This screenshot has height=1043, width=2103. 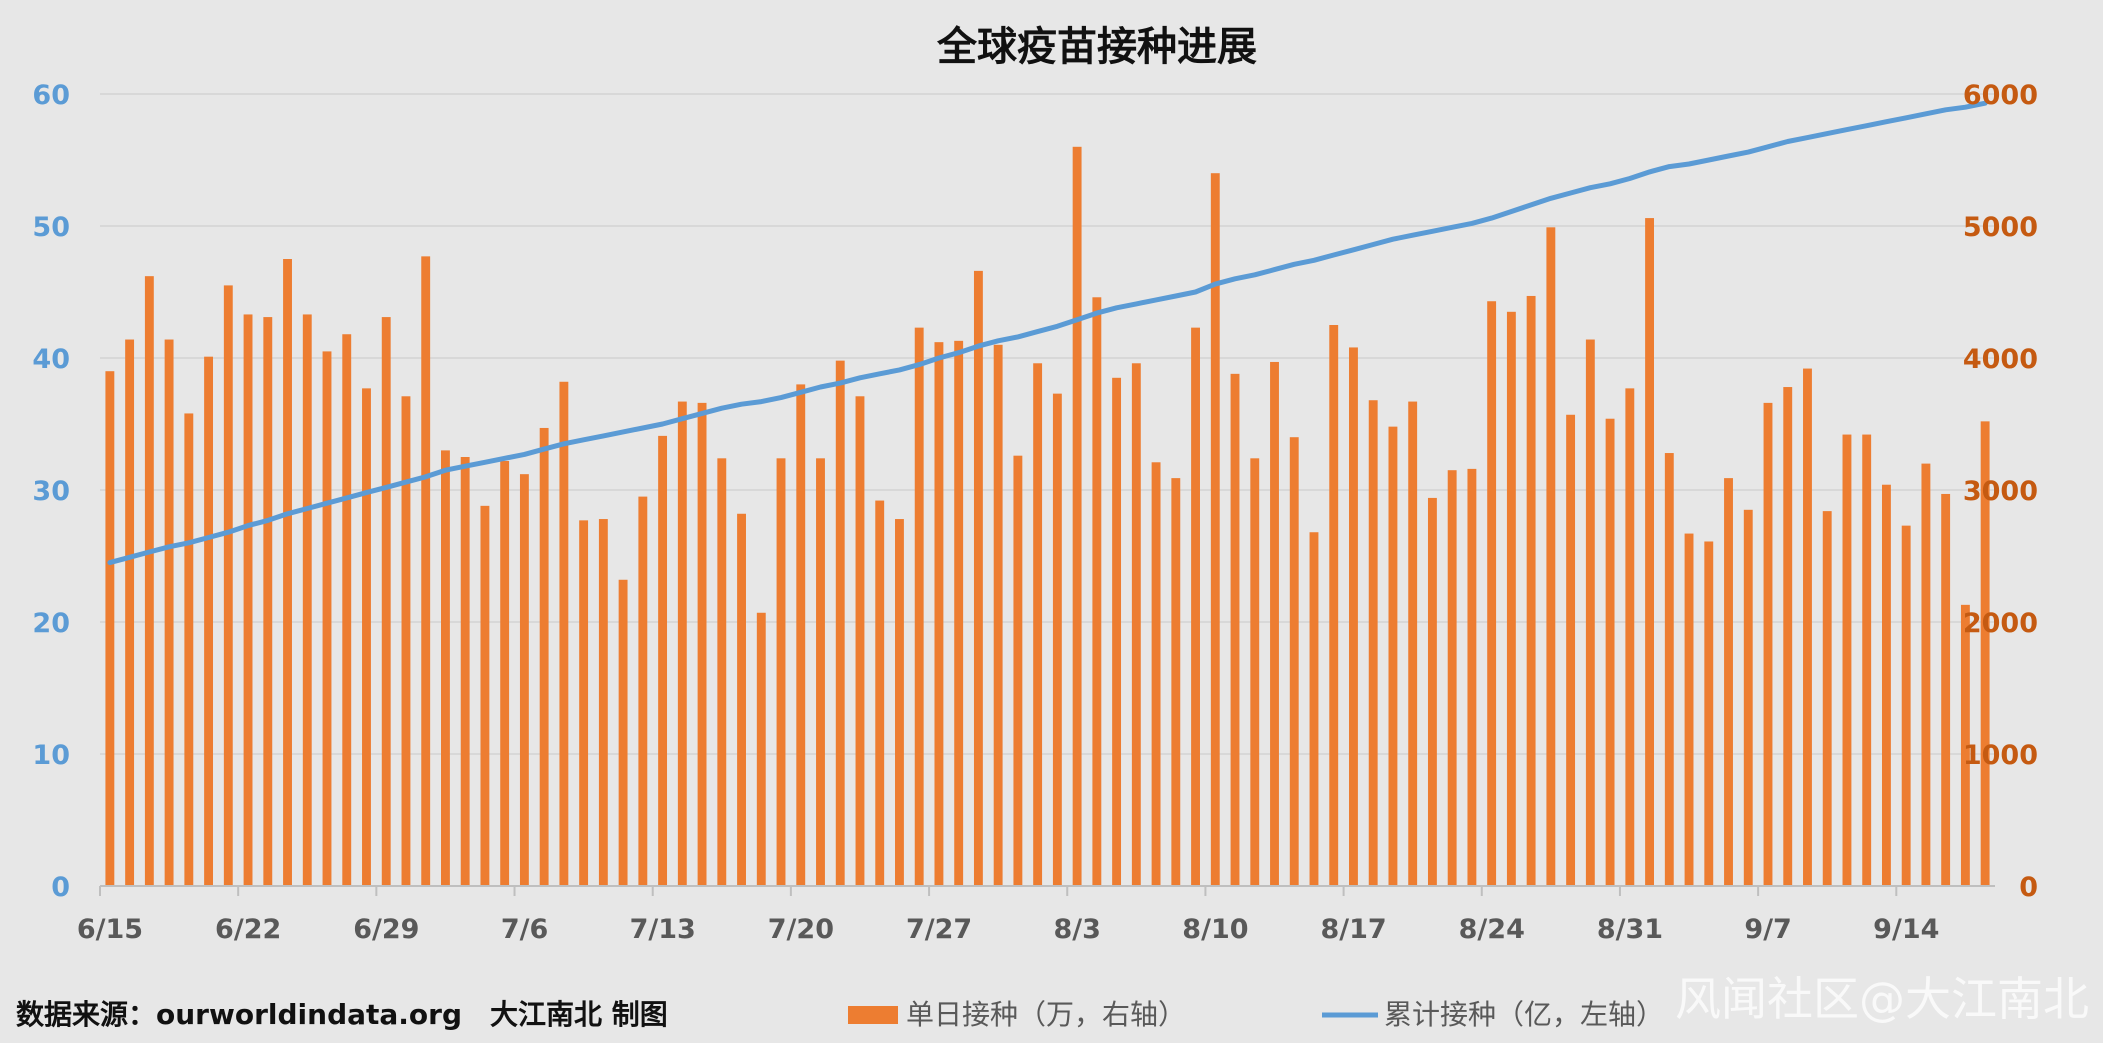 I want to click on left-axis-tick-label: 60, so click(x=51, y=95).